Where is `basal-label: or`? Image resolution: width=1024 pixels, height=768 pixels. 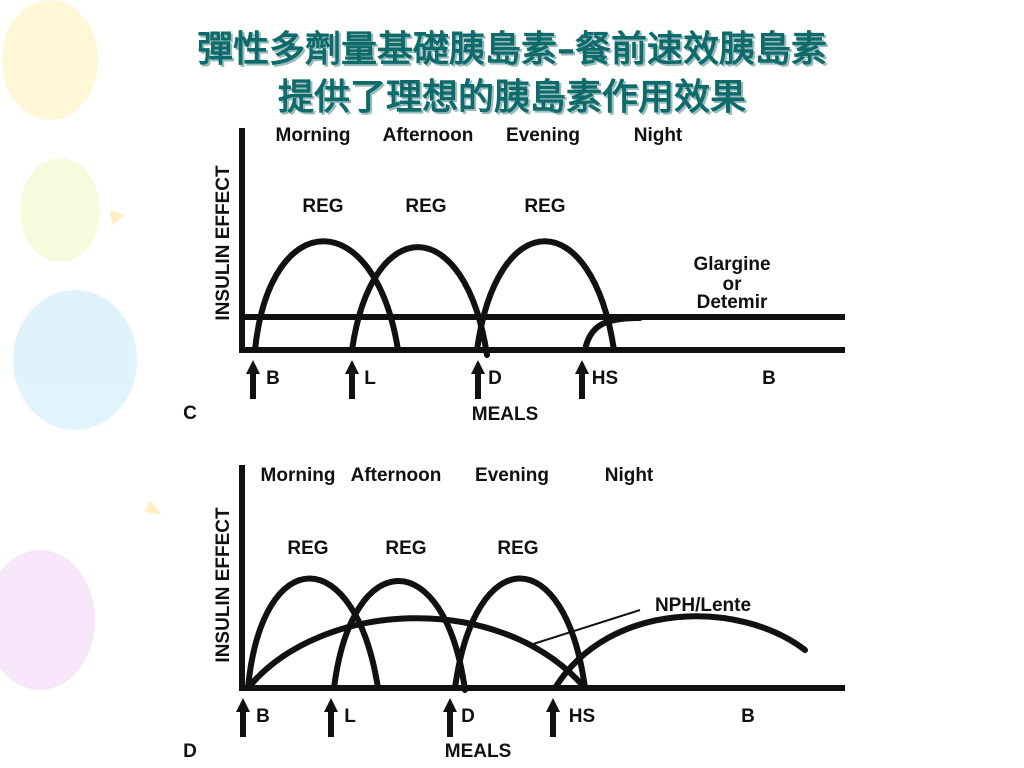
basal-label: or is located at coordinates (733, 284).